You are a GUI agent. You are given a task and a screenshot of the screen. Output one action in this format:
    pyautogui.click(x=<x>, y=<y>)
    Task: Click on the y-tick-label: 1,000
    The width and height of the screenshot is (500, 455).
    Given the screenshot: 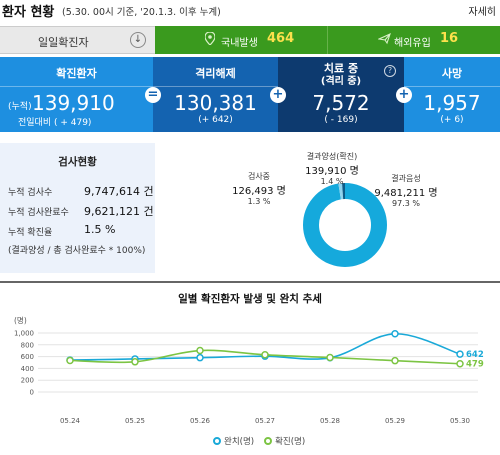 What is the action you would take?
    pyautogui.click(x=24, y=334)
    